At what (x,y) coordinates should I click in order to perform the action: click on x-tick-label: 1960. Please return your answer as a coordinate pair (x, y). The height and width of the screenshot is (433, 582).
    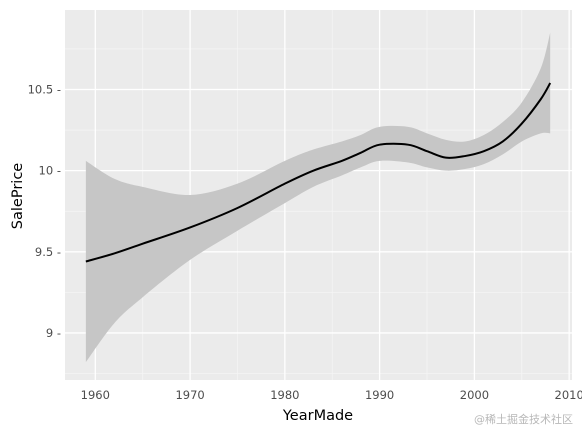
    Looking at the image, I should click on (95, 395).